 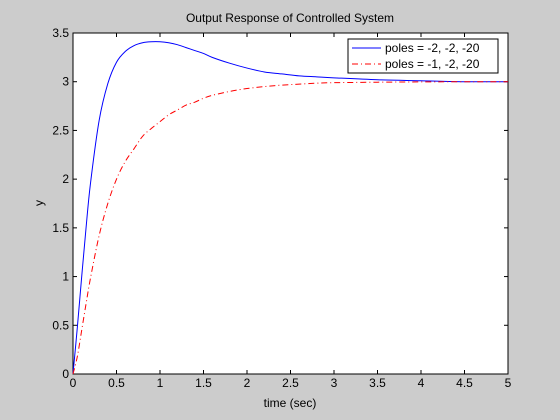 I want to click on chart-title: Output Response of Controlled System, so click(x=290, y=18).